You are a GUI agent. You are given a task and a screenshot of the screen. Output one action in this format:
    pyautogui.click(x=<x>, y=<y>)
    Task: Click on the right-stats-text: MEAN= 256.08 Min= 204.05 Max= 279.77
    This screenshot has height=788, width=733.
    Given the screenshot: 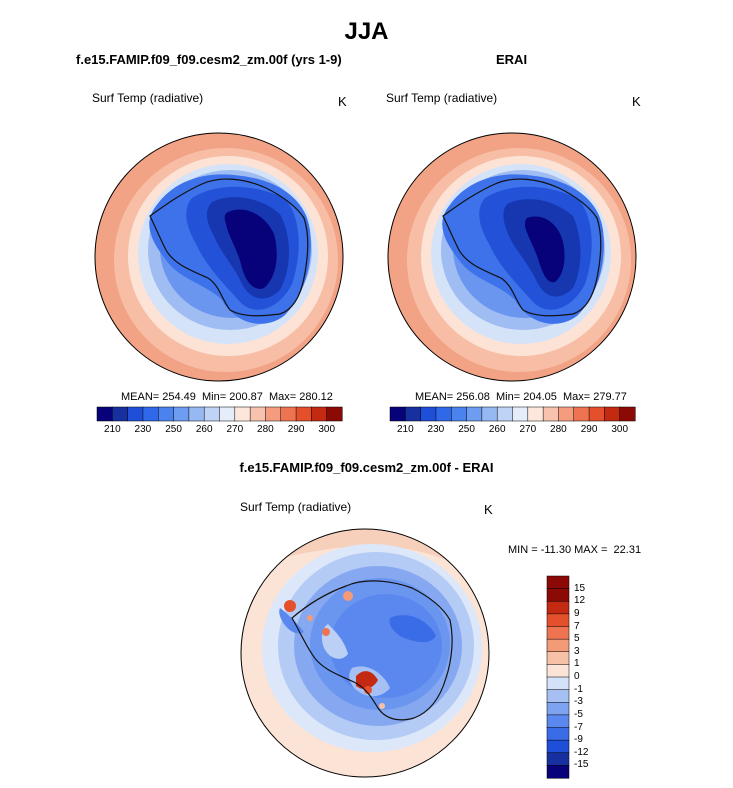 What is the action you would take?
    pyautogui.click(x=521, y=397)
    